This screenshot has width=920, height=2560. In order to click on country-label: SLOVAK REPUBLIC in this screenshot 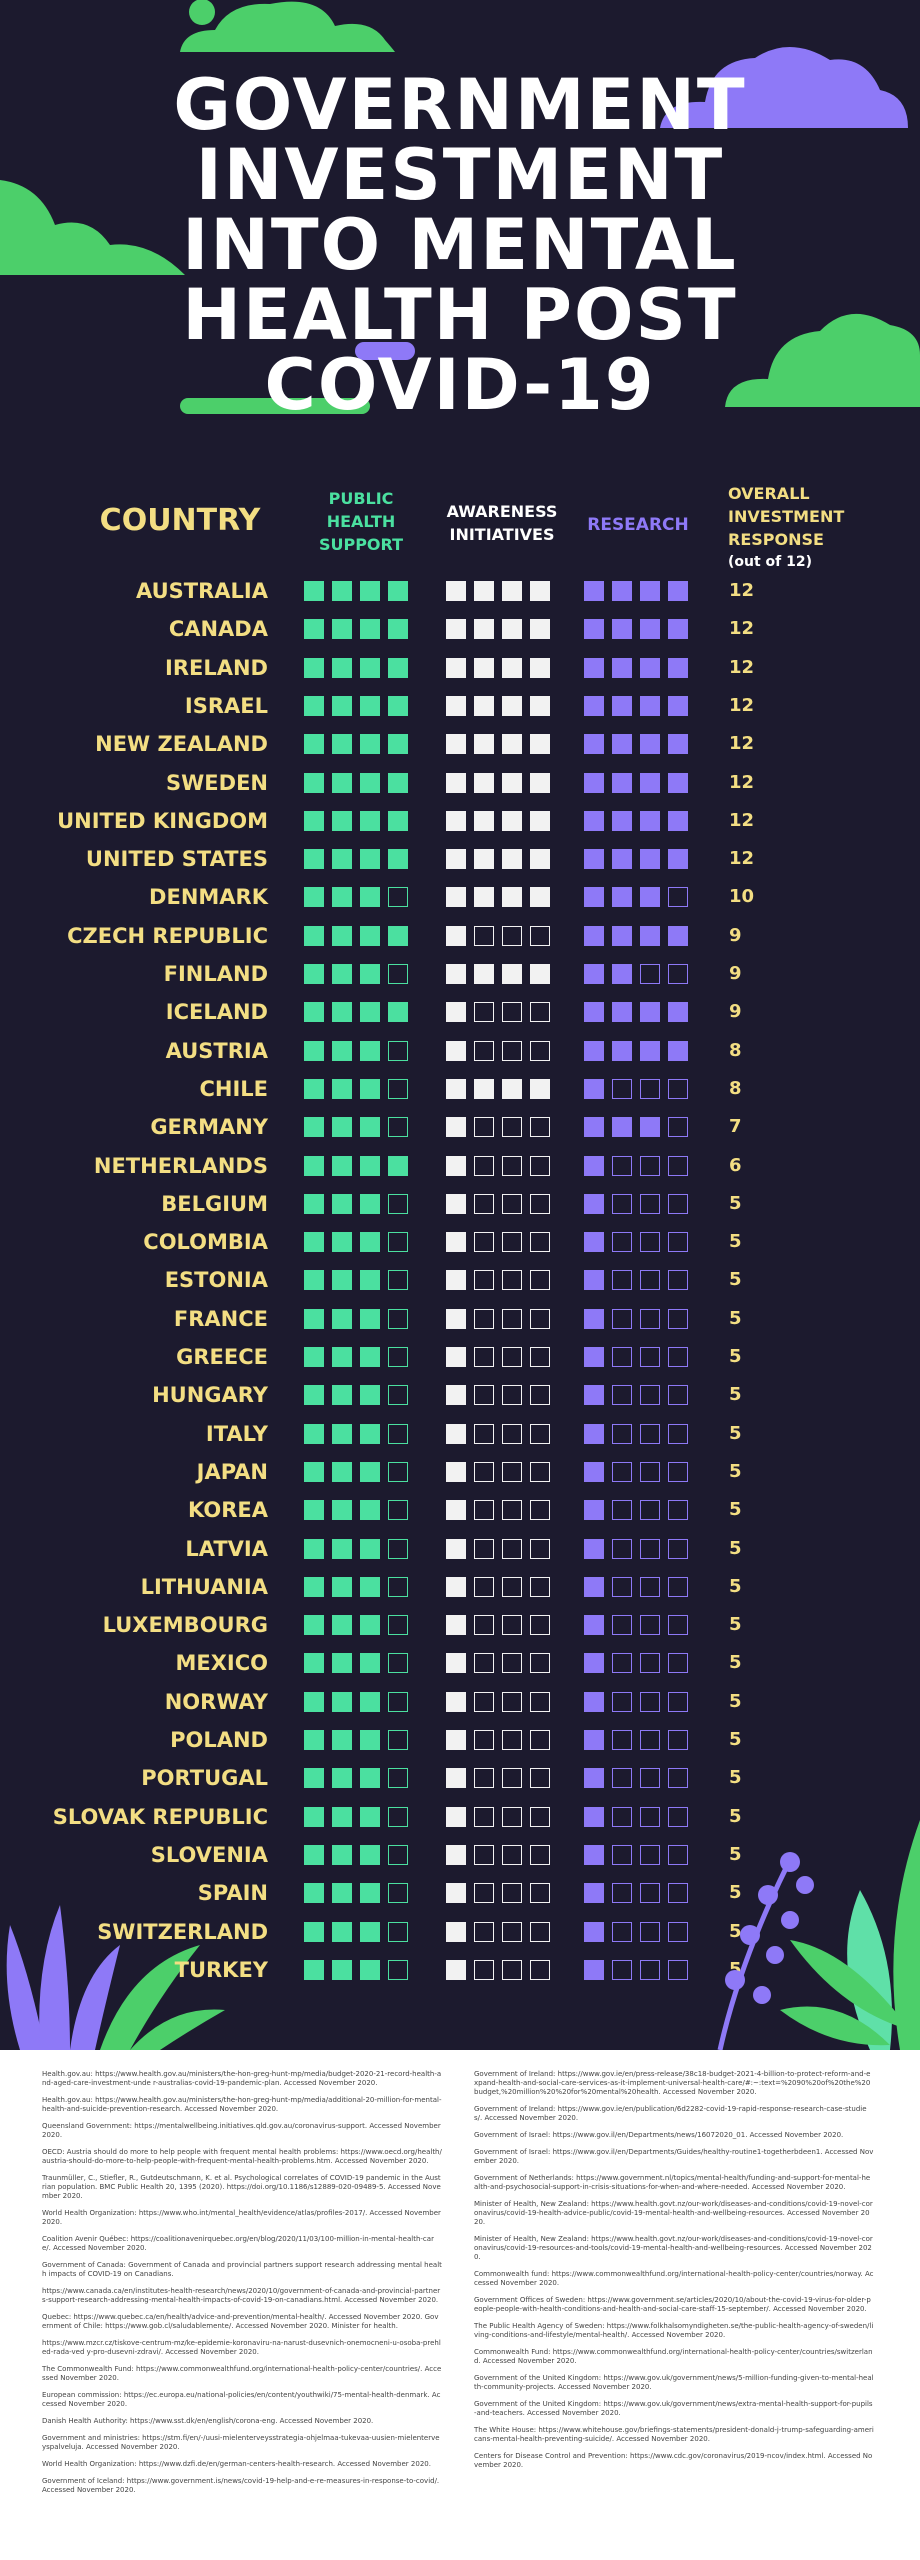, I will do `click(160, 1817)`.